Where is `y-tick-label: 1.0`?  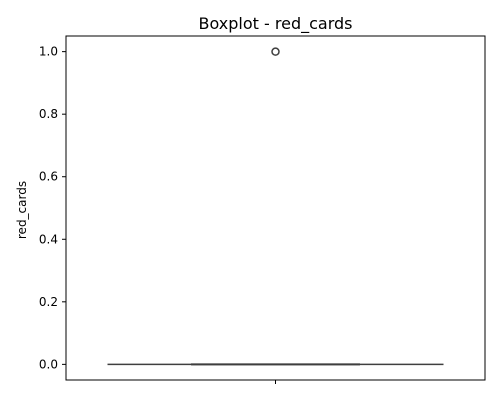 y-tick-label: 1.0 is located at coordinates (48, 52).